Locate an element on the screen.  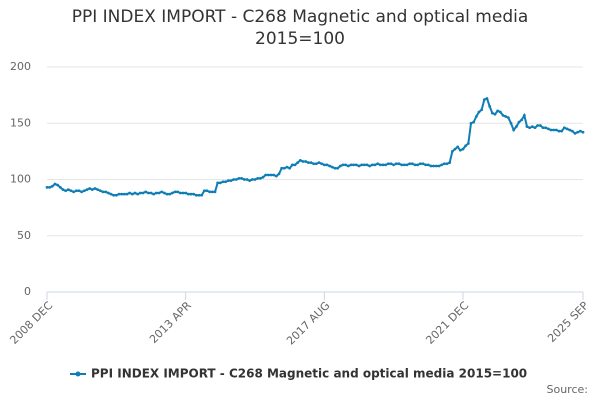
x-tick-label: 2013 APR is located at coordinates (170, 322).